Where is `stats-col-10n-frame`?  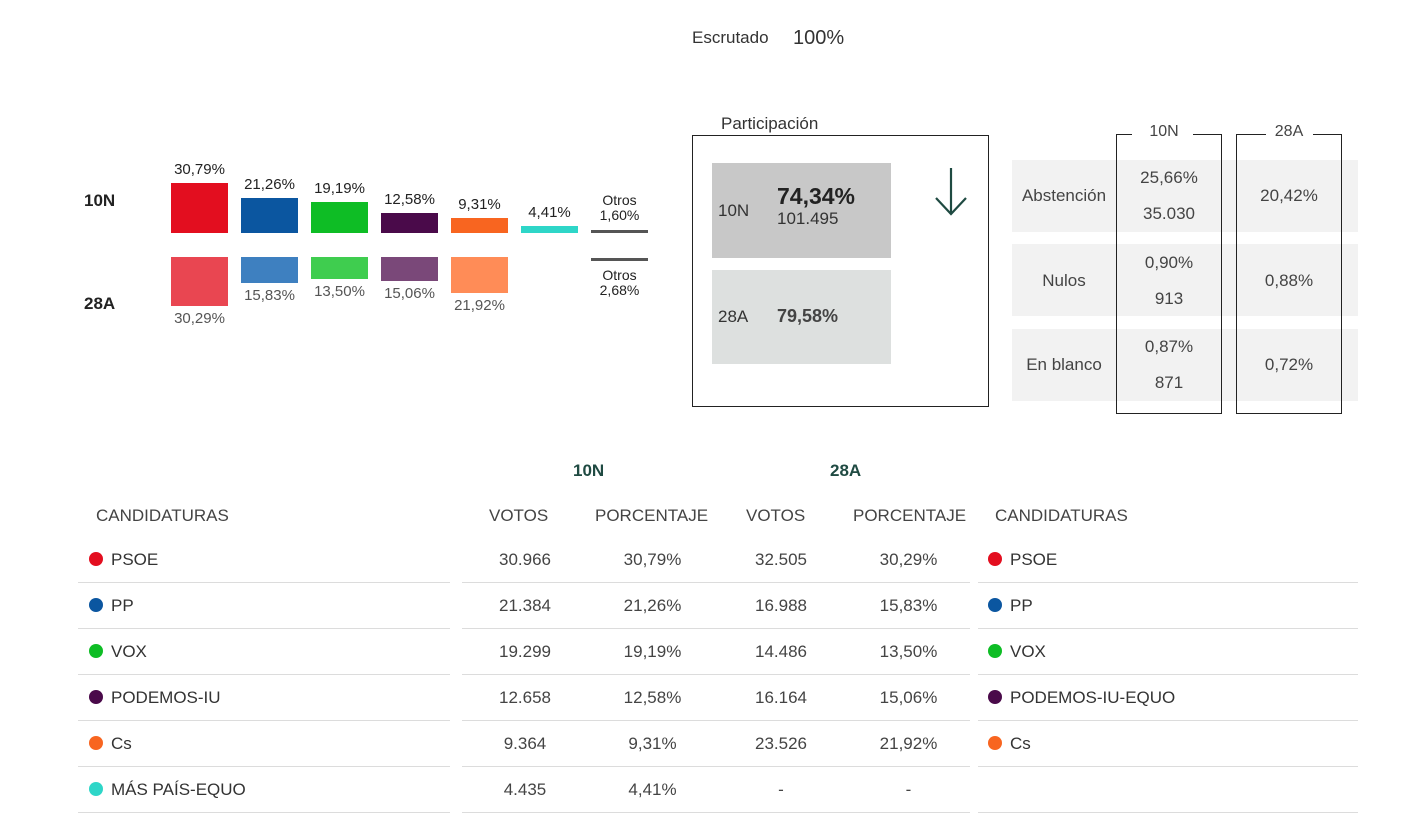
stats-col-10n-frame is located at coordinates (1169, 274).